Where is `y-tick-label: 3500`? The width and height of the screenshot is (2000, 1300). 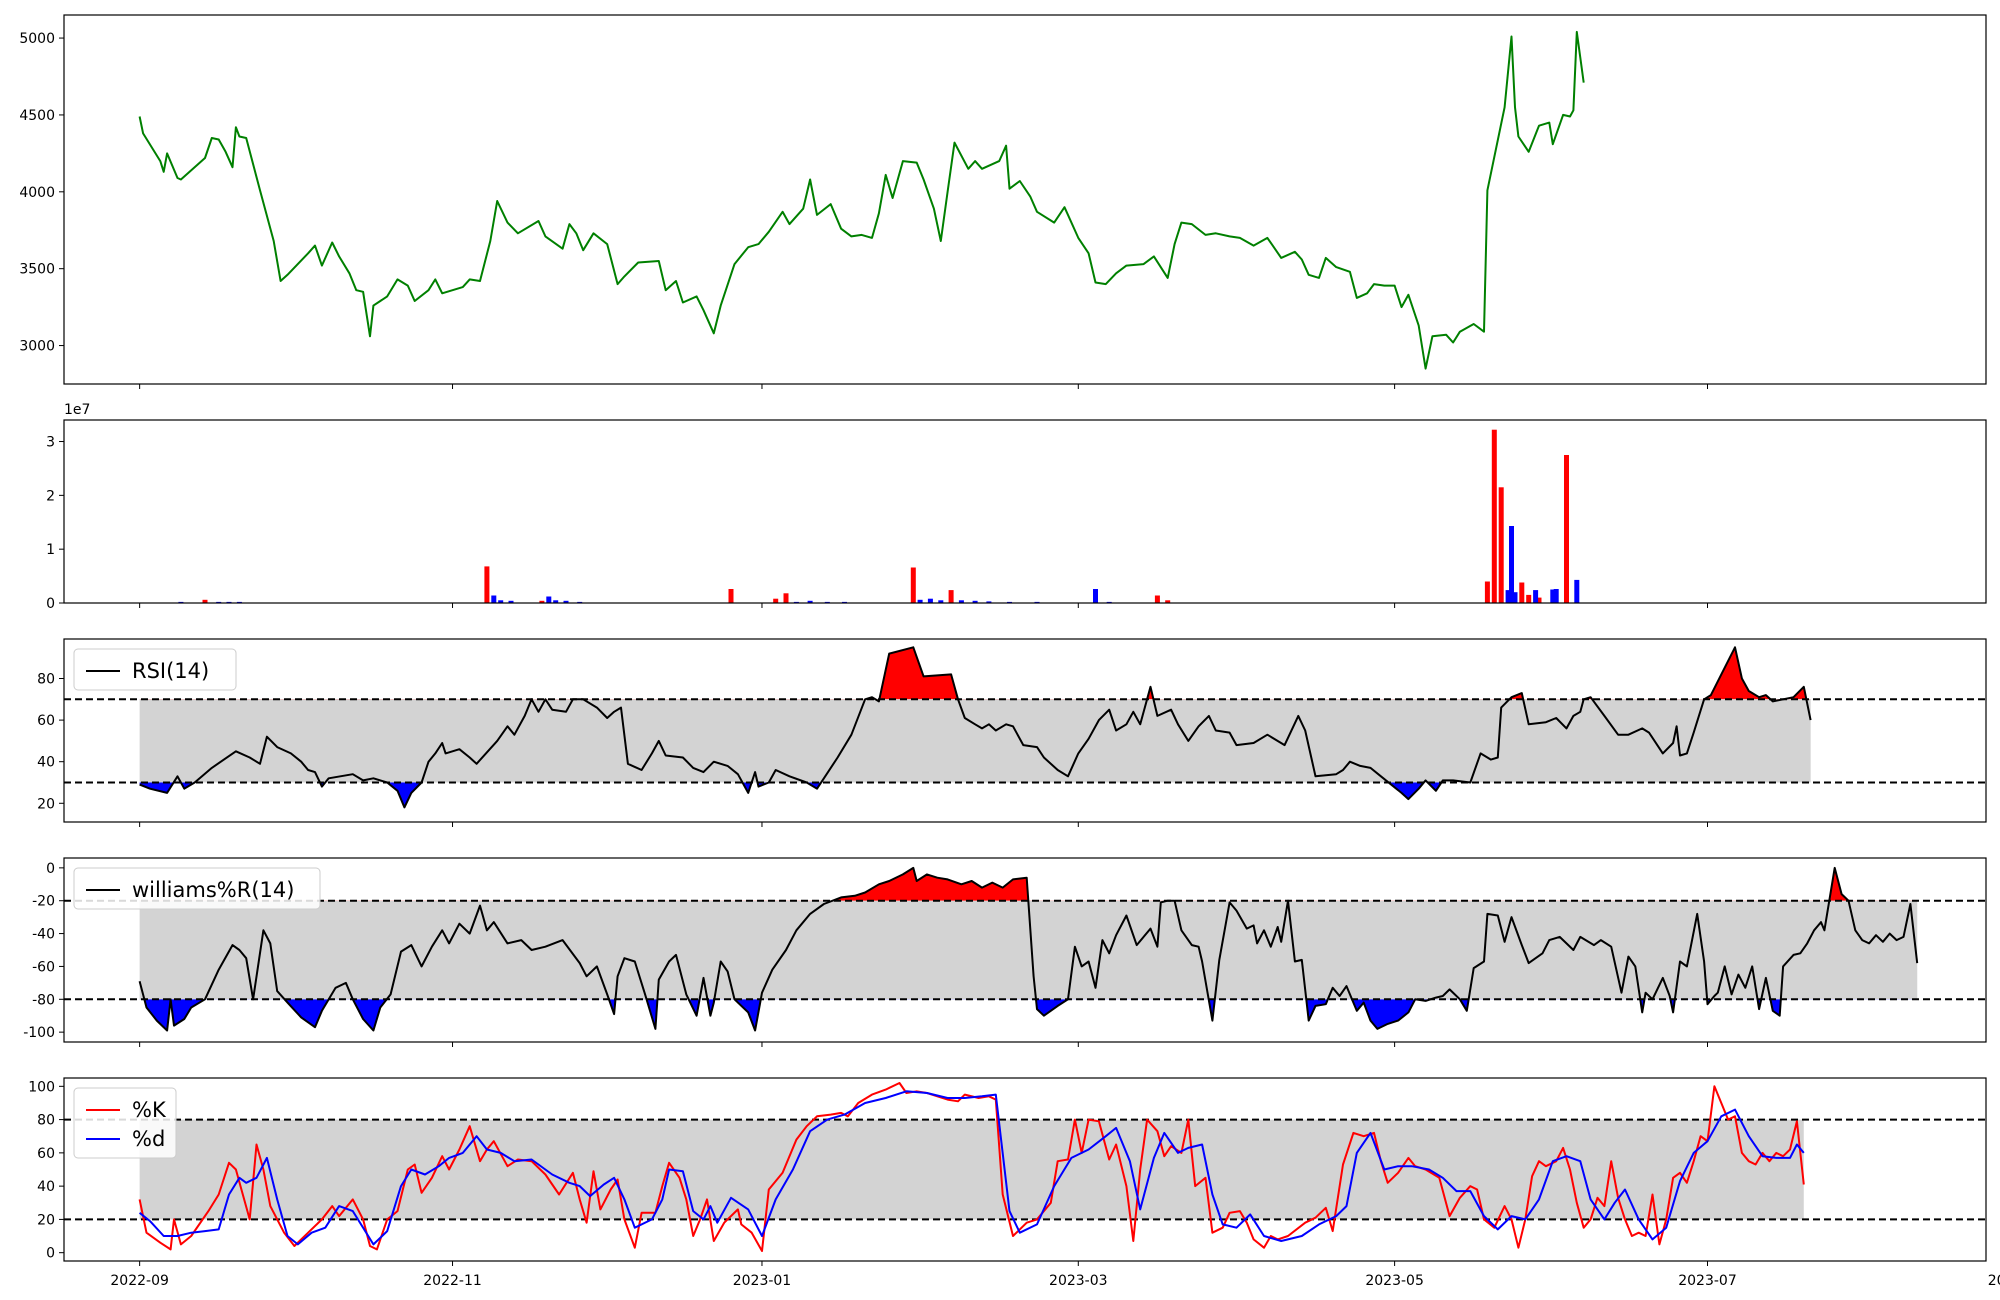 y-tick-label: 3500 is located at coordinates (37, 270).